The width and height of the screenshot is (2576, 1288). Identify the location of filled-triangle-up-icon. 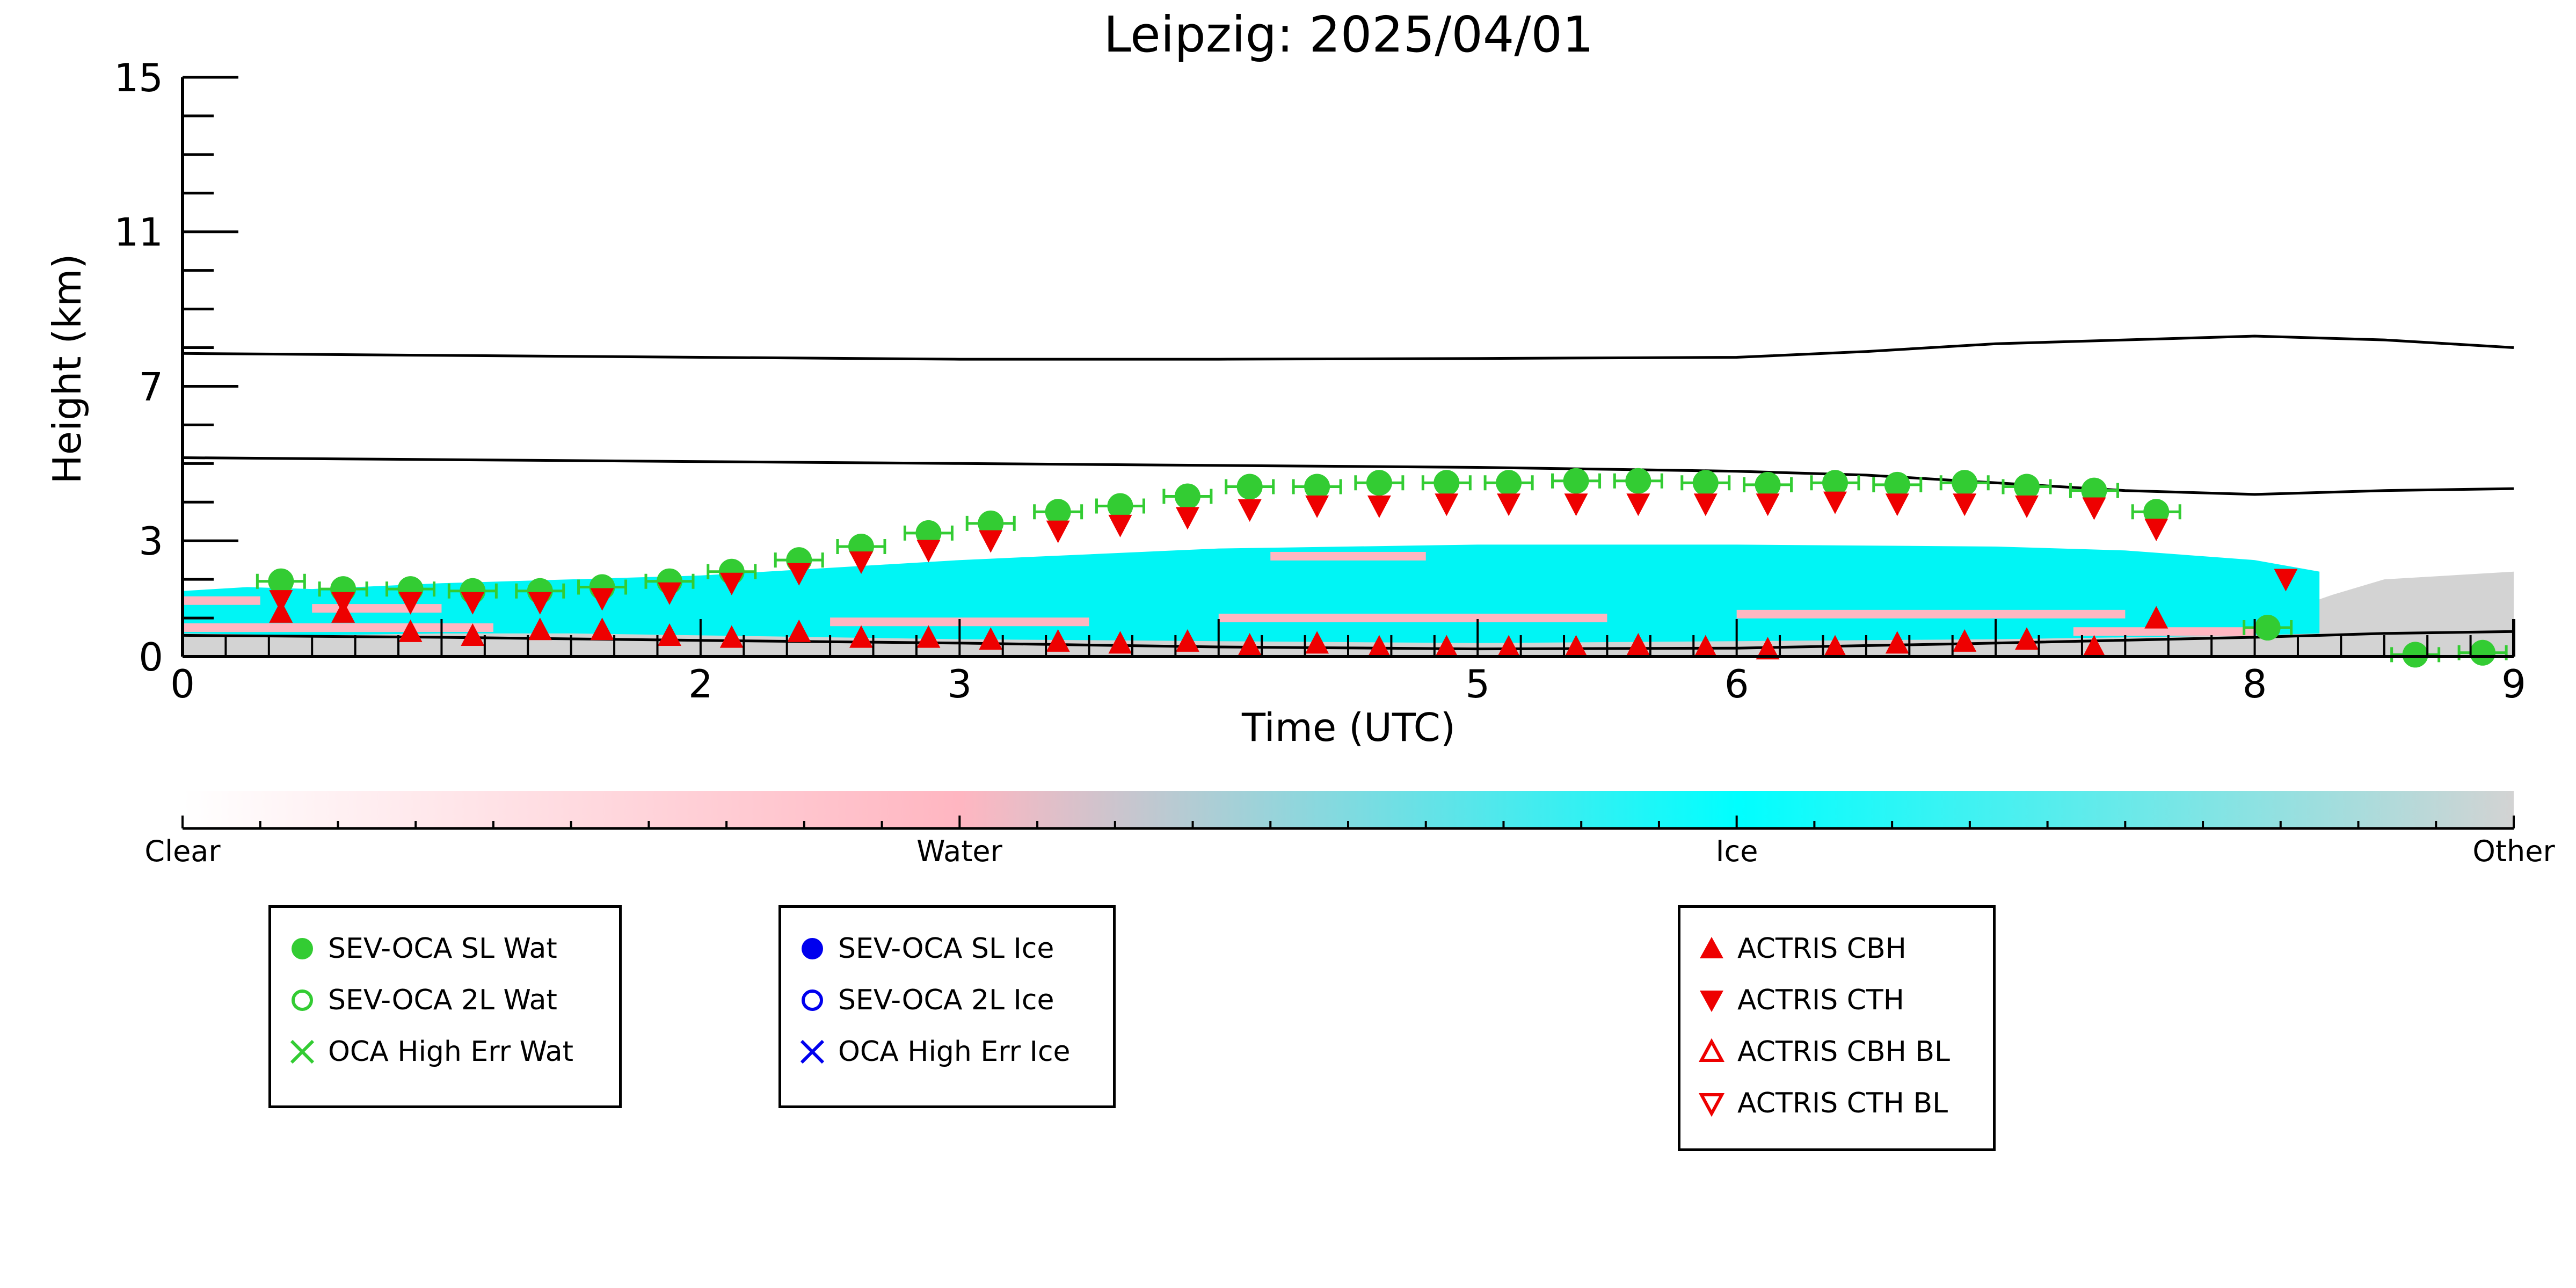
(1711, 947).